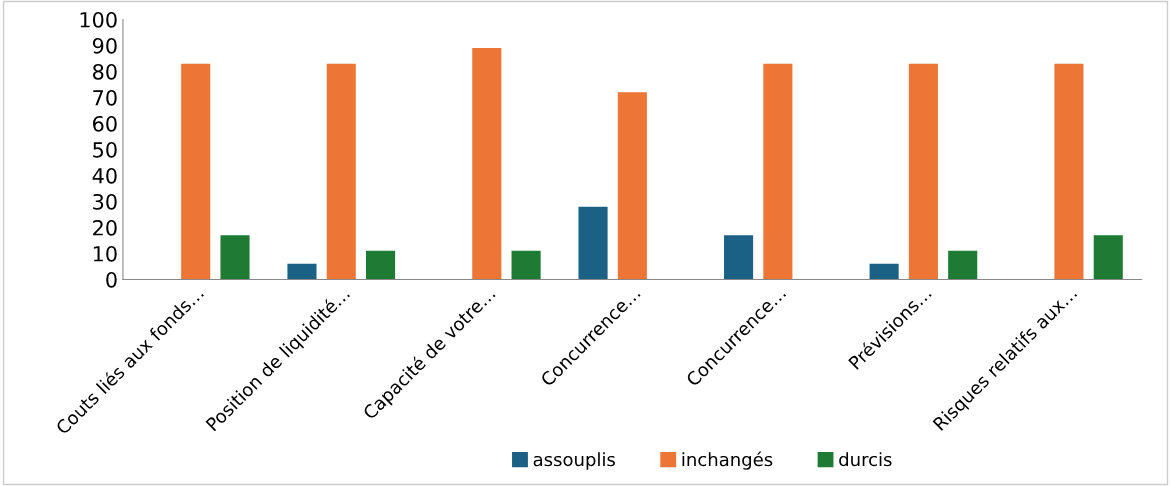 This screenshot has height=486, width=1171. Describe the element at coordinates (105, 123) in the screenshot. I see `y-tick-label: 60` at that location.